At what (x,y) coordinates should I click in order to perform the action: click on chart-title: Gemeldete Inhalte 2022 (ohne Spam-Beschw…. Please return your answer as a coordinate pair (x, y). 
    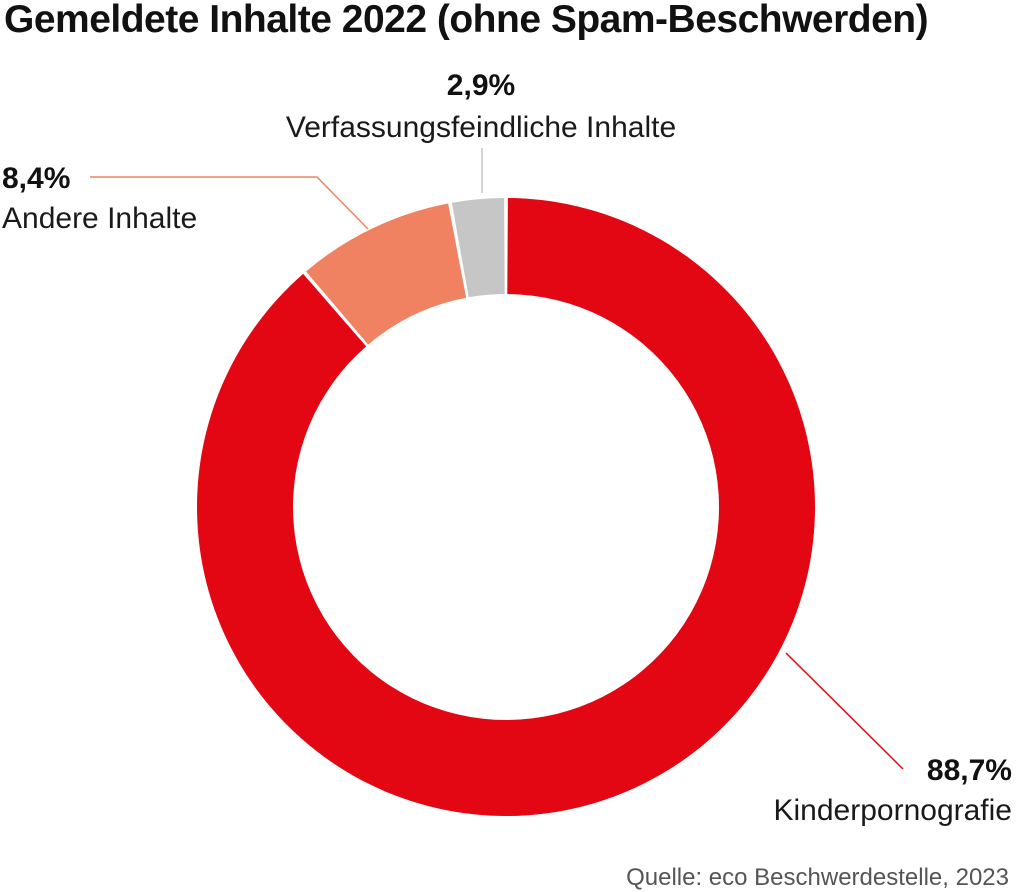
    Looking at the image, I should click on (466, 20).